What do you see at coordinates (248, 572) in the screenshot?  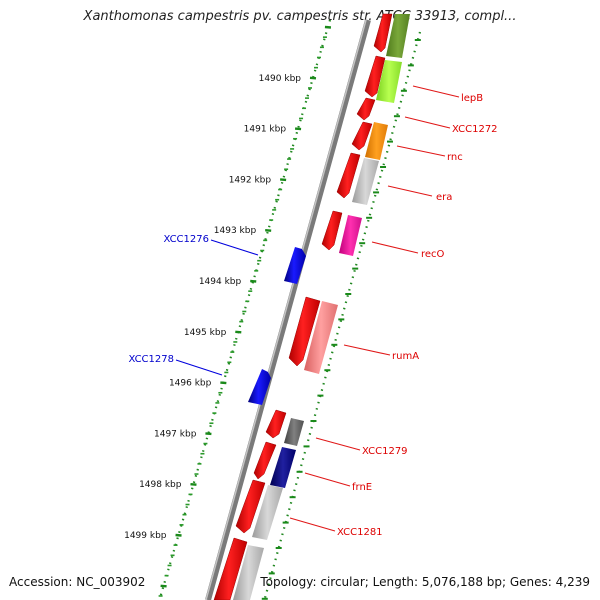 I see `gray-cds-bottom` at bounding box center [248, 572].